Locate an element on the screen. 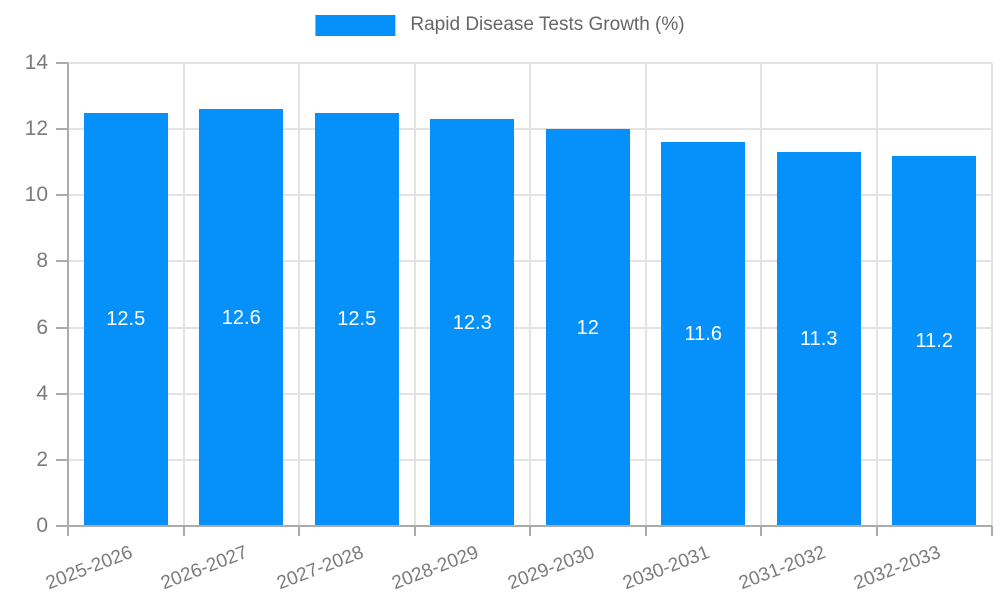 Image resolution: width=1000 pixels, height=600 pixels. bar-value-label: 12.3 is located at coordinates (472, 322).